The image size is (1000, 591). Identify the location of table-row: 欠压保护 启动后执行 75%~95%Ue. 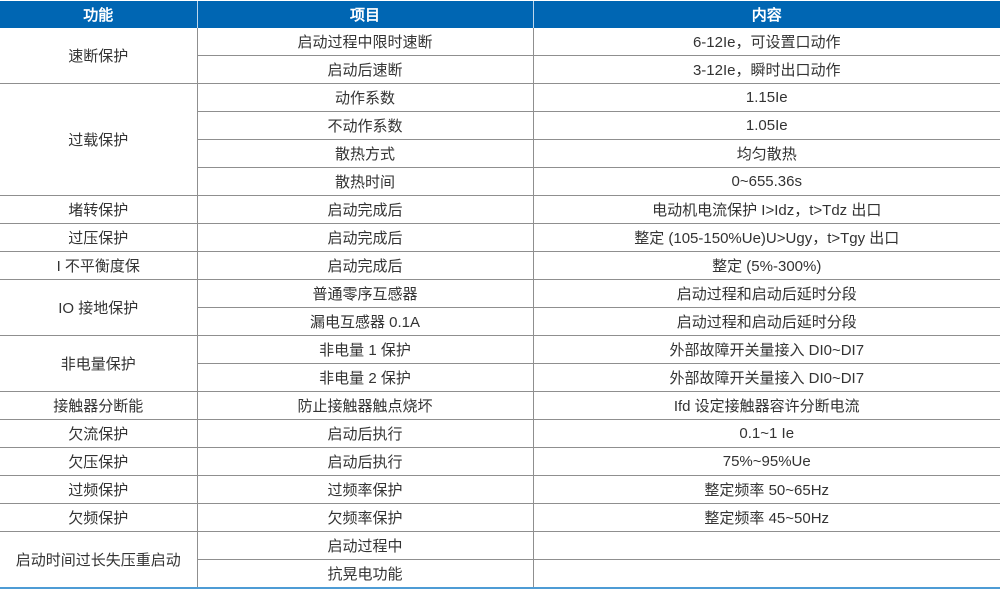
(500, 461).